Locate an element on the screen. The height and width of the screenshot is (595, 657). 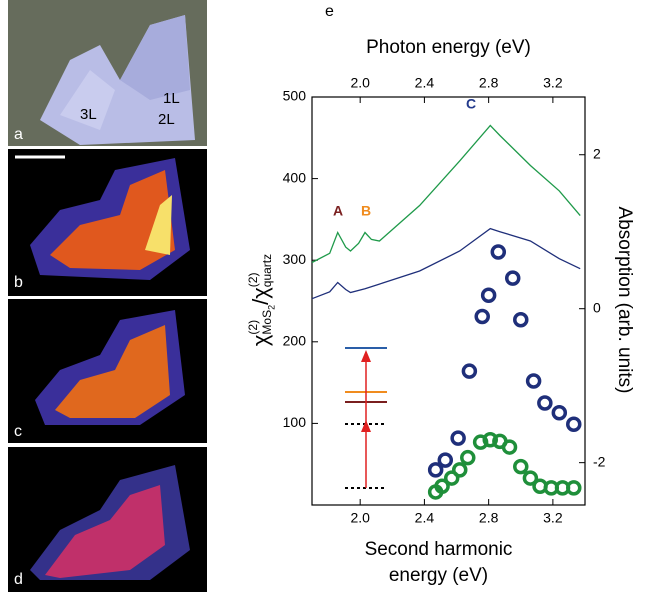
x-axis-title: energy (eV) is located at coordinates (438, 575).